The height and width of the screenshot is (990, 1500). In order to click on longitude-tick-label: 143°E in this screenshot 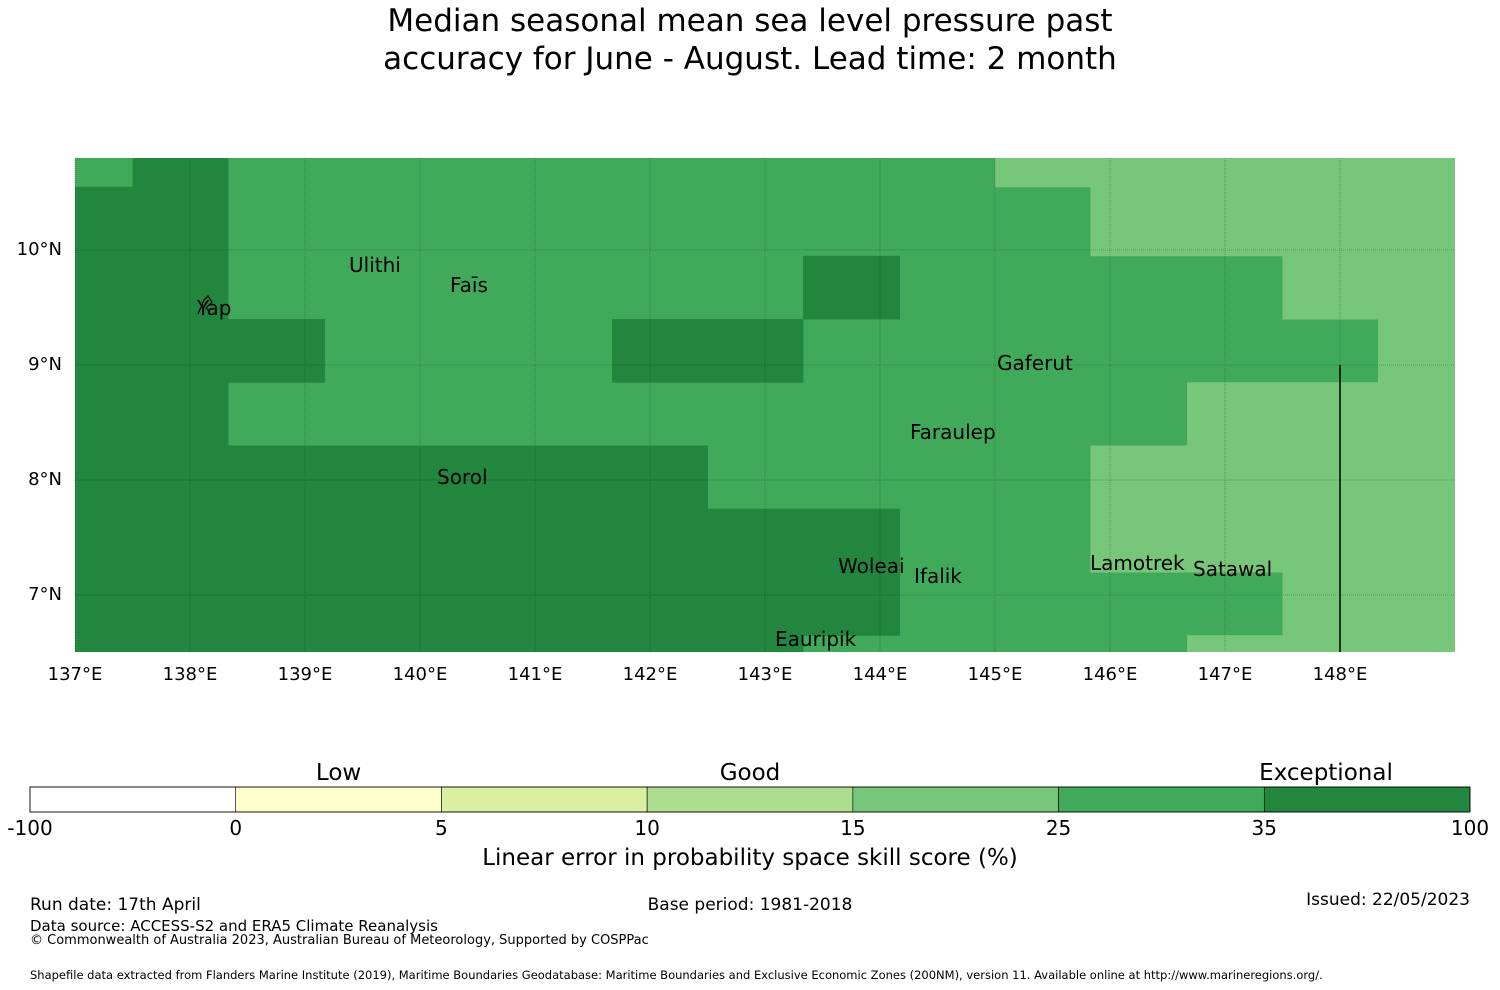, I will do `click(765, 674)`.